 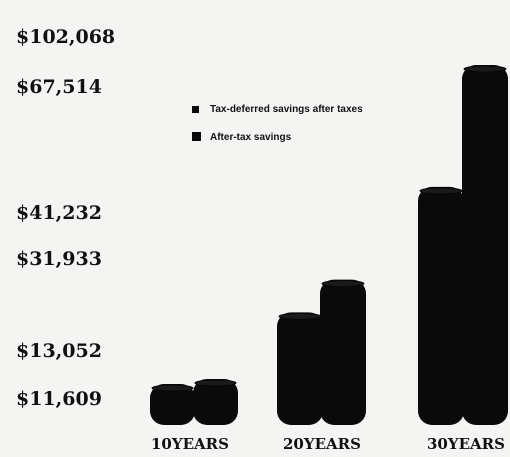 What do you see at coordinates (59, 213) in the screenshot?
I see `y-tick-label: $41,232` at bounding box center [59, 213].